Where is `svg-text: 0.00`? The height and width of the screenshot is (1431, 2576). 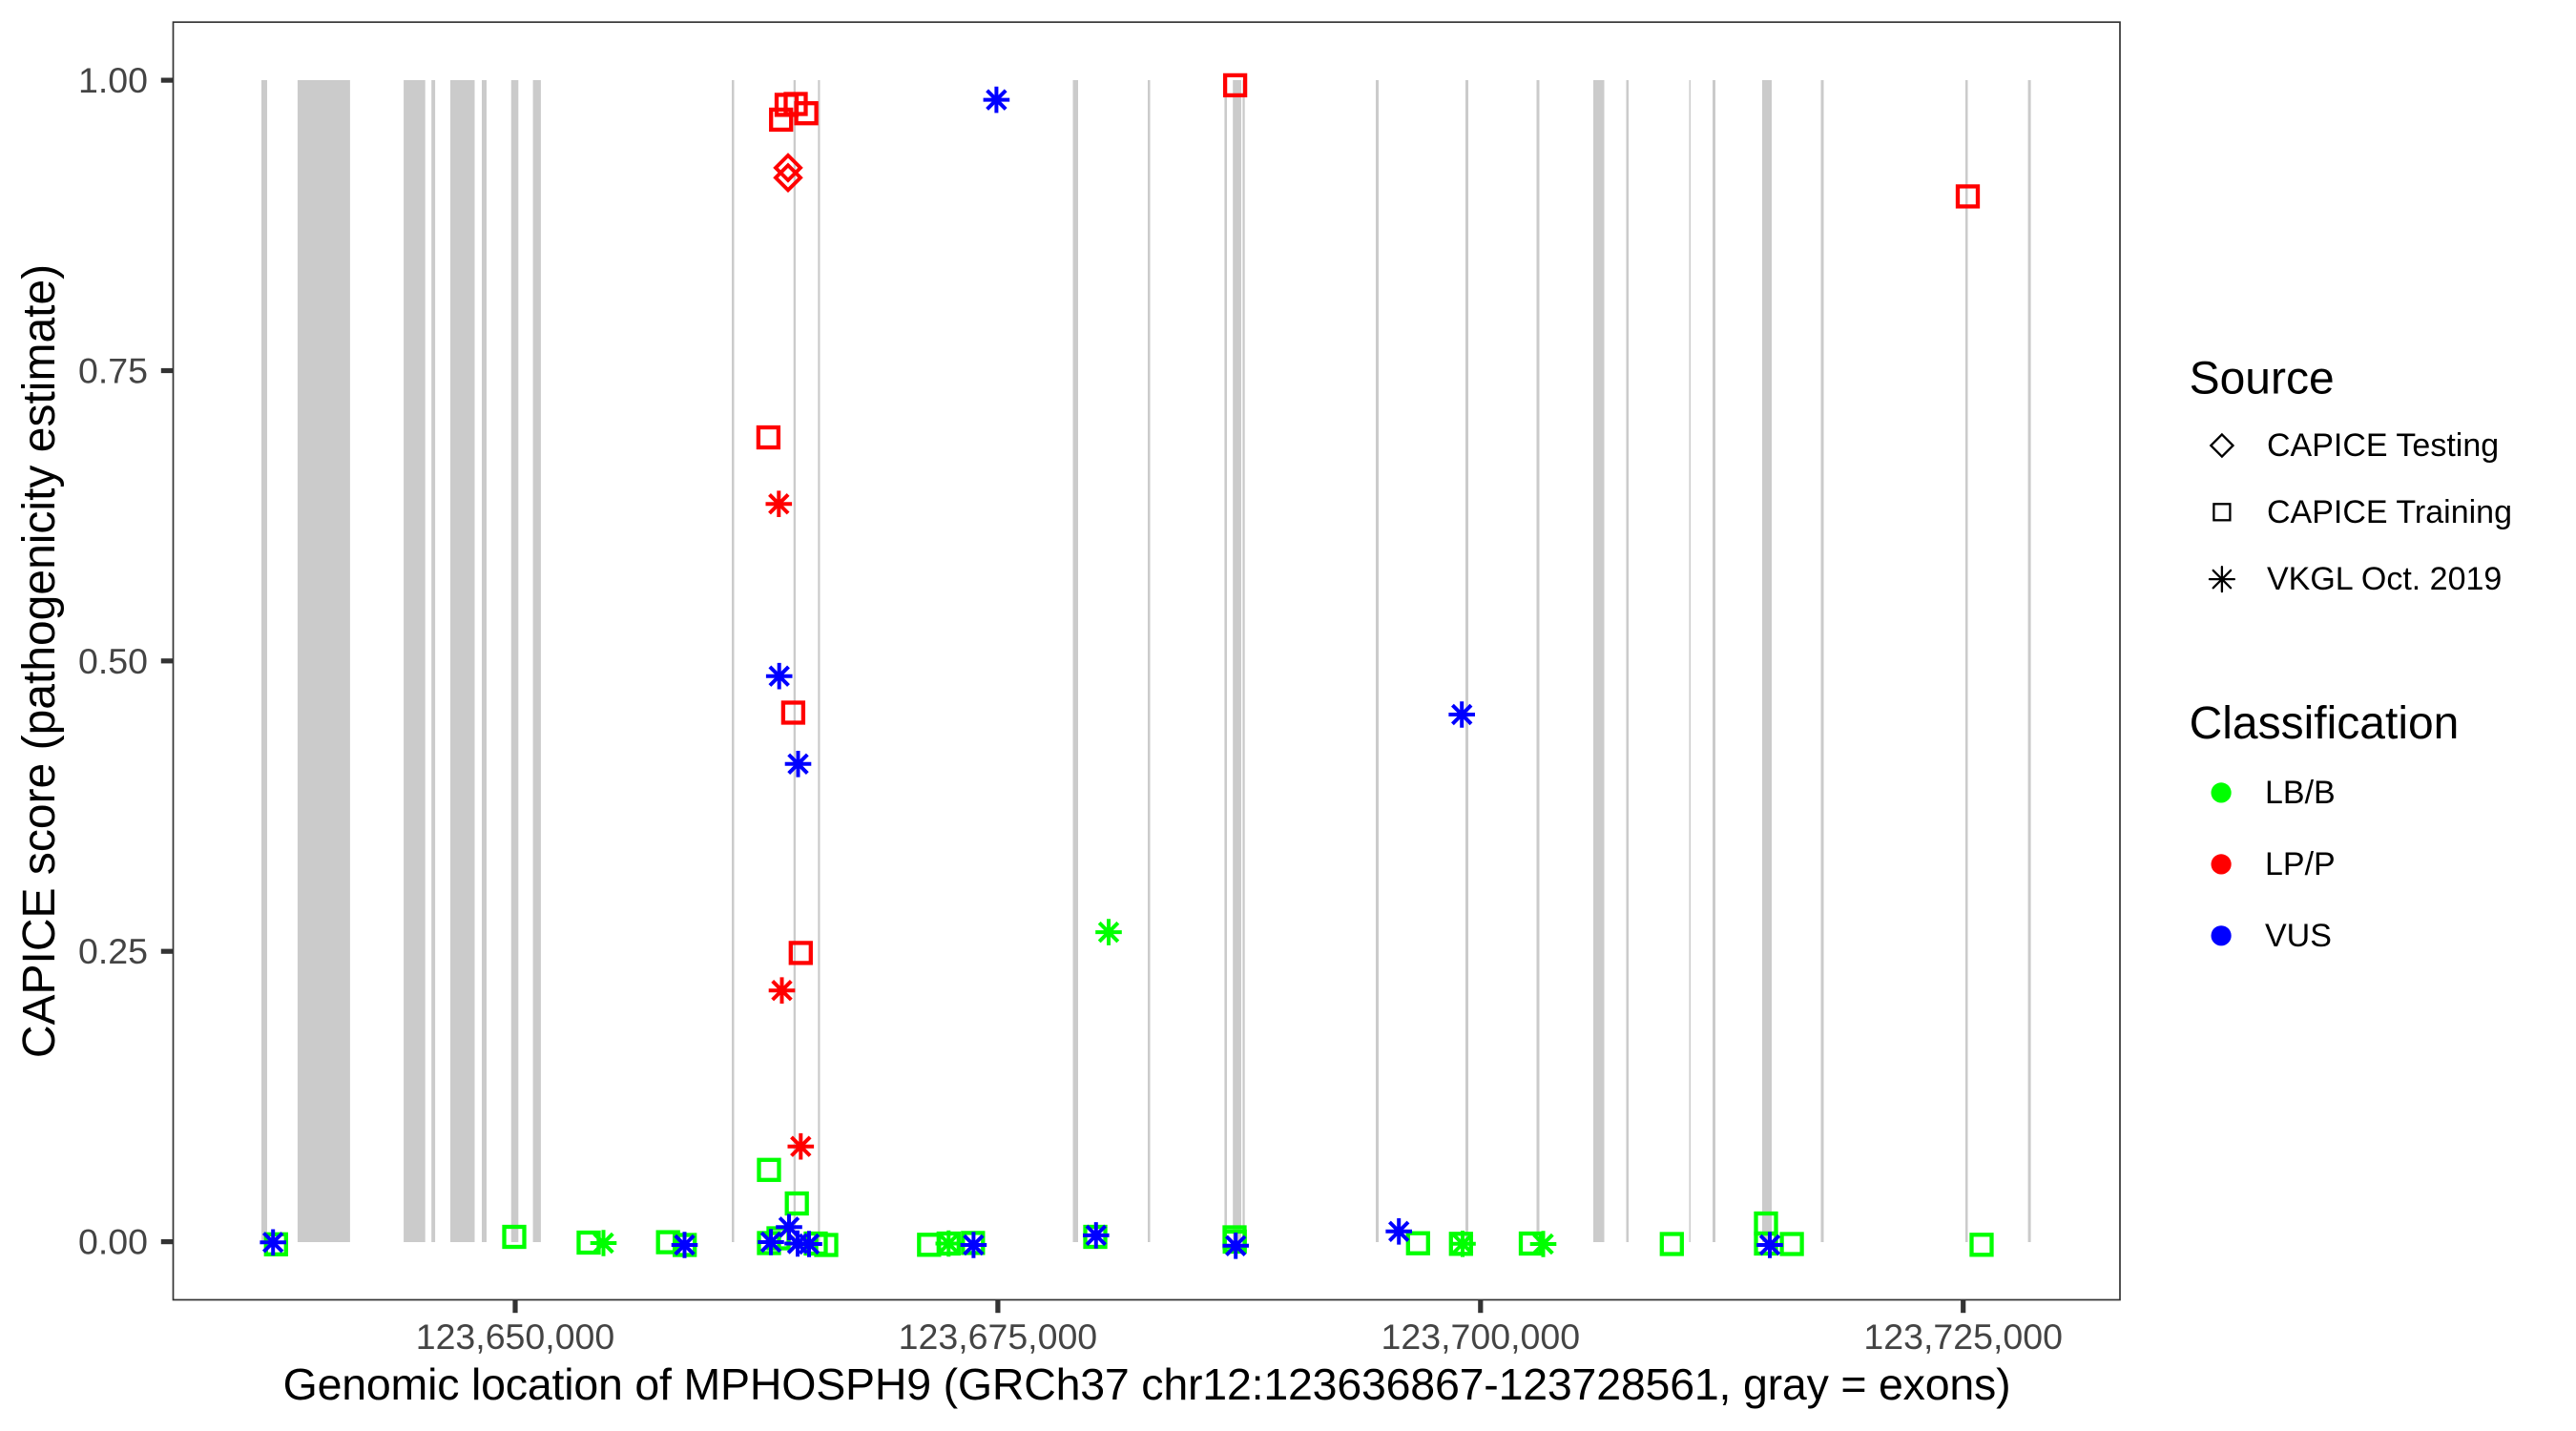
svg-text: 0.00 is located at coordinates (113, 1242).